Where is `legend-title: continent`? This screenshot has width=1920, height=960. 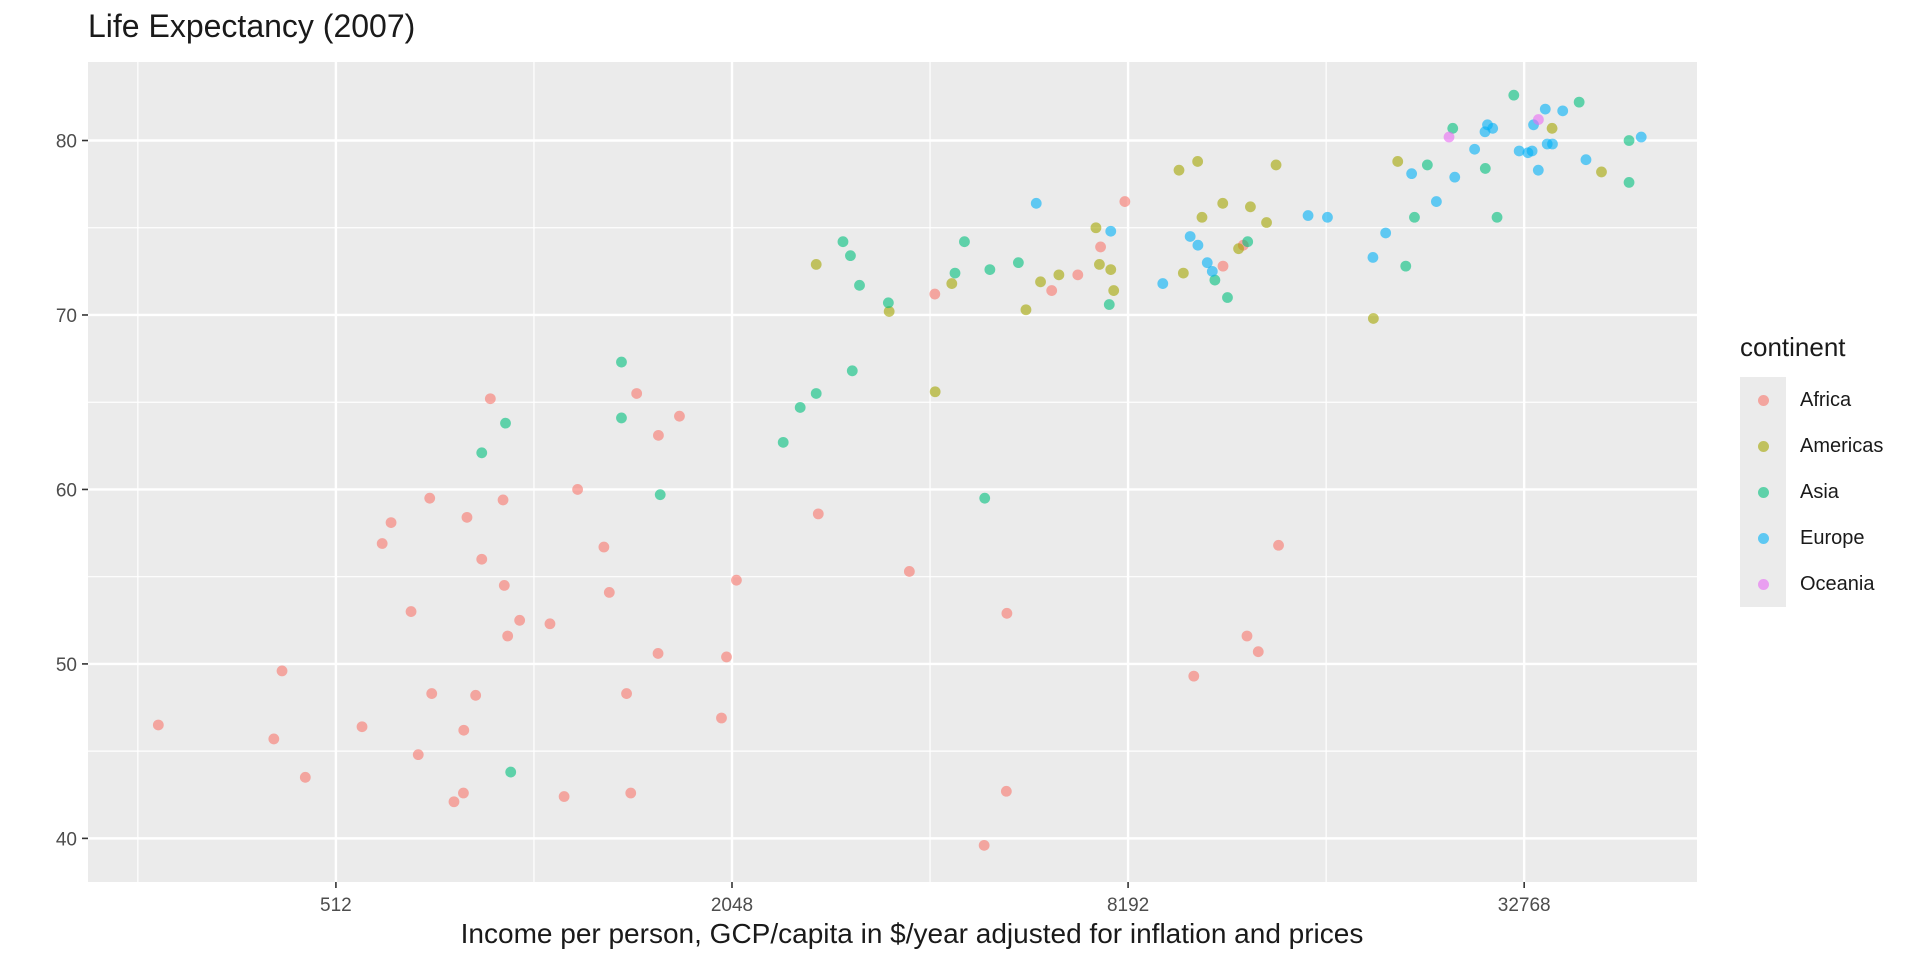 legend-title: continent is located at coordinates (1793, 347).